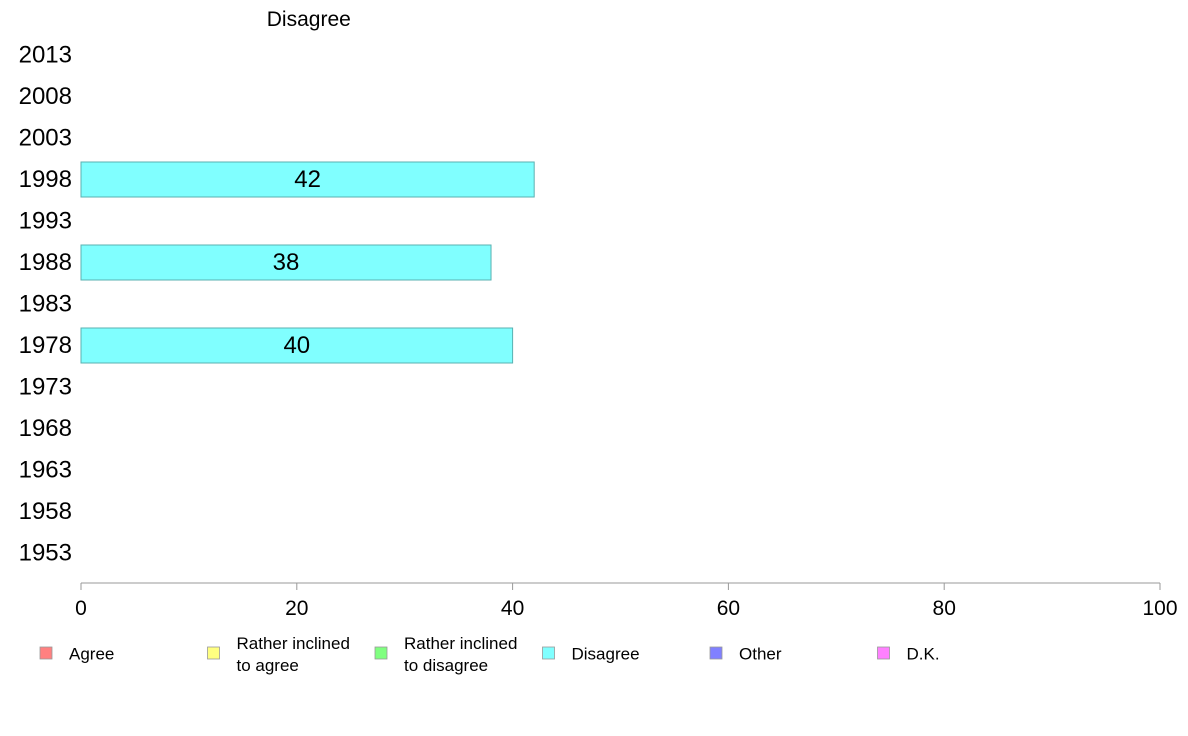 This screenshot has width=1188, height=736. I want to click on legend-item: D.K., so click(908, 654).